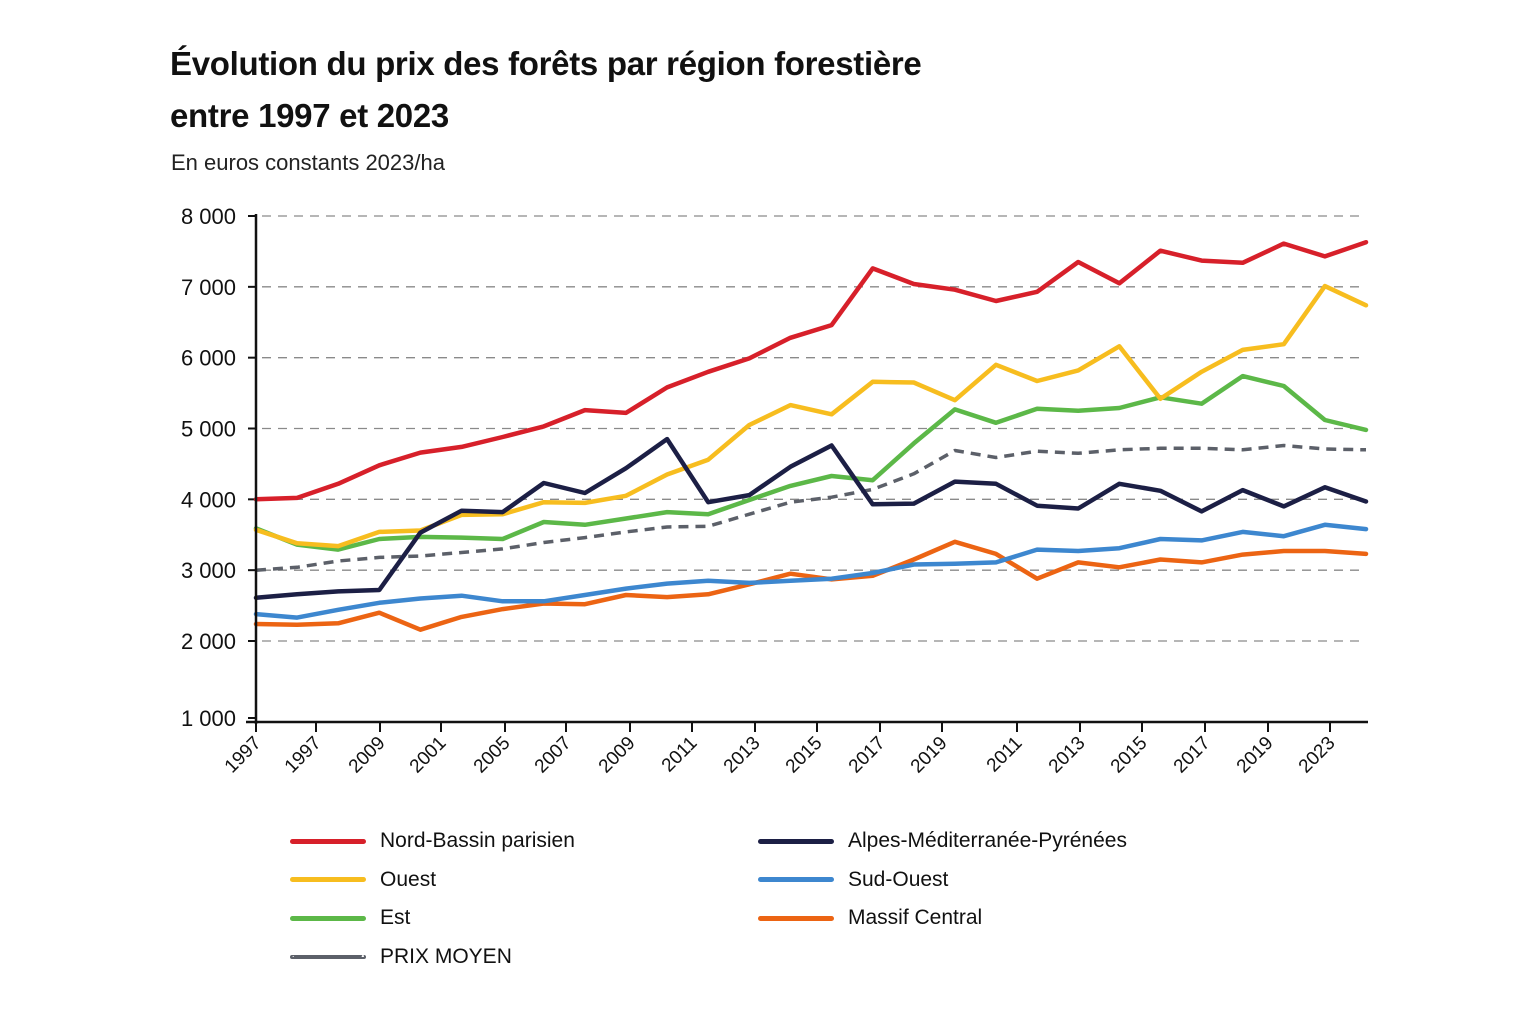 The image size is (1536, 1024). Describe the element at coordinates (218, 467) in the screenshot. I see `y-axis-ticks: 1 000 2 000 3 000 4 000 5 000 6 000 7 000 8 000` at that location.